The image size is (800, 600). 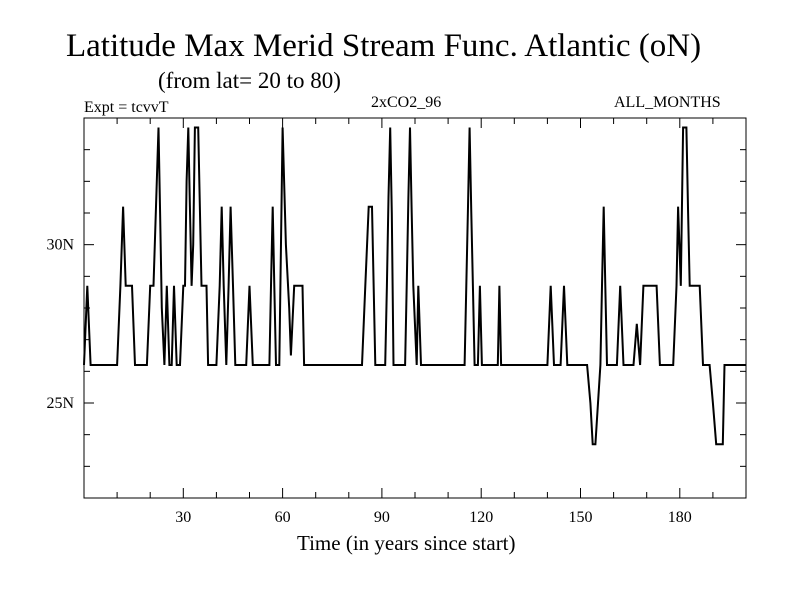 What do you see at coordinates (60, 403) in the screenshot?
I see `y-tick-label: 25N` at bounding box center [60, 403].